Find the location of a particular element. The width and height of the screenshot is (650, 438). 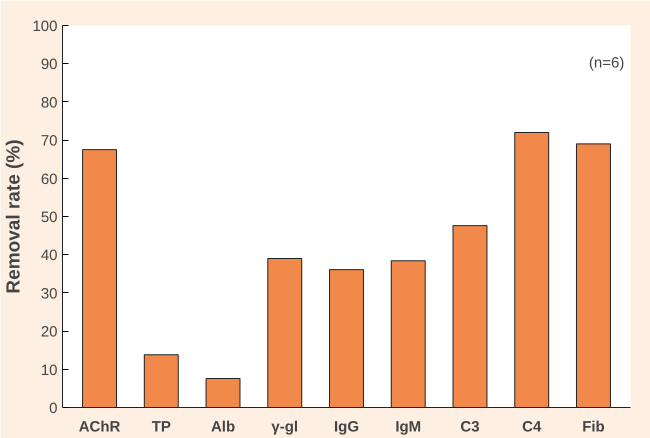

y-tick-label: 40 is located at coordinates (49, 255).